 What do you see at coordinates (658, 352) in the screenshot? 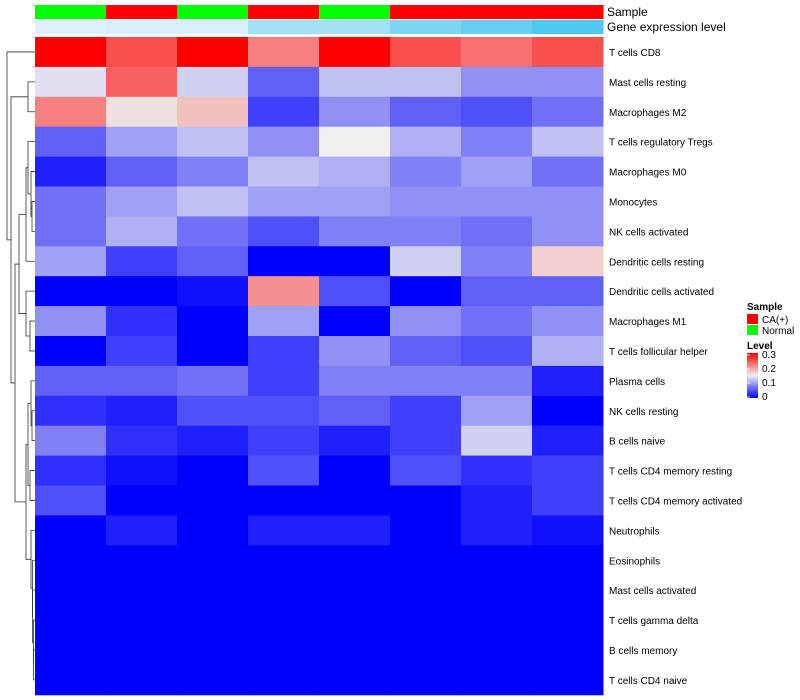
I see `row-label: T cells follicular helper` at bounding box center [658, 352].